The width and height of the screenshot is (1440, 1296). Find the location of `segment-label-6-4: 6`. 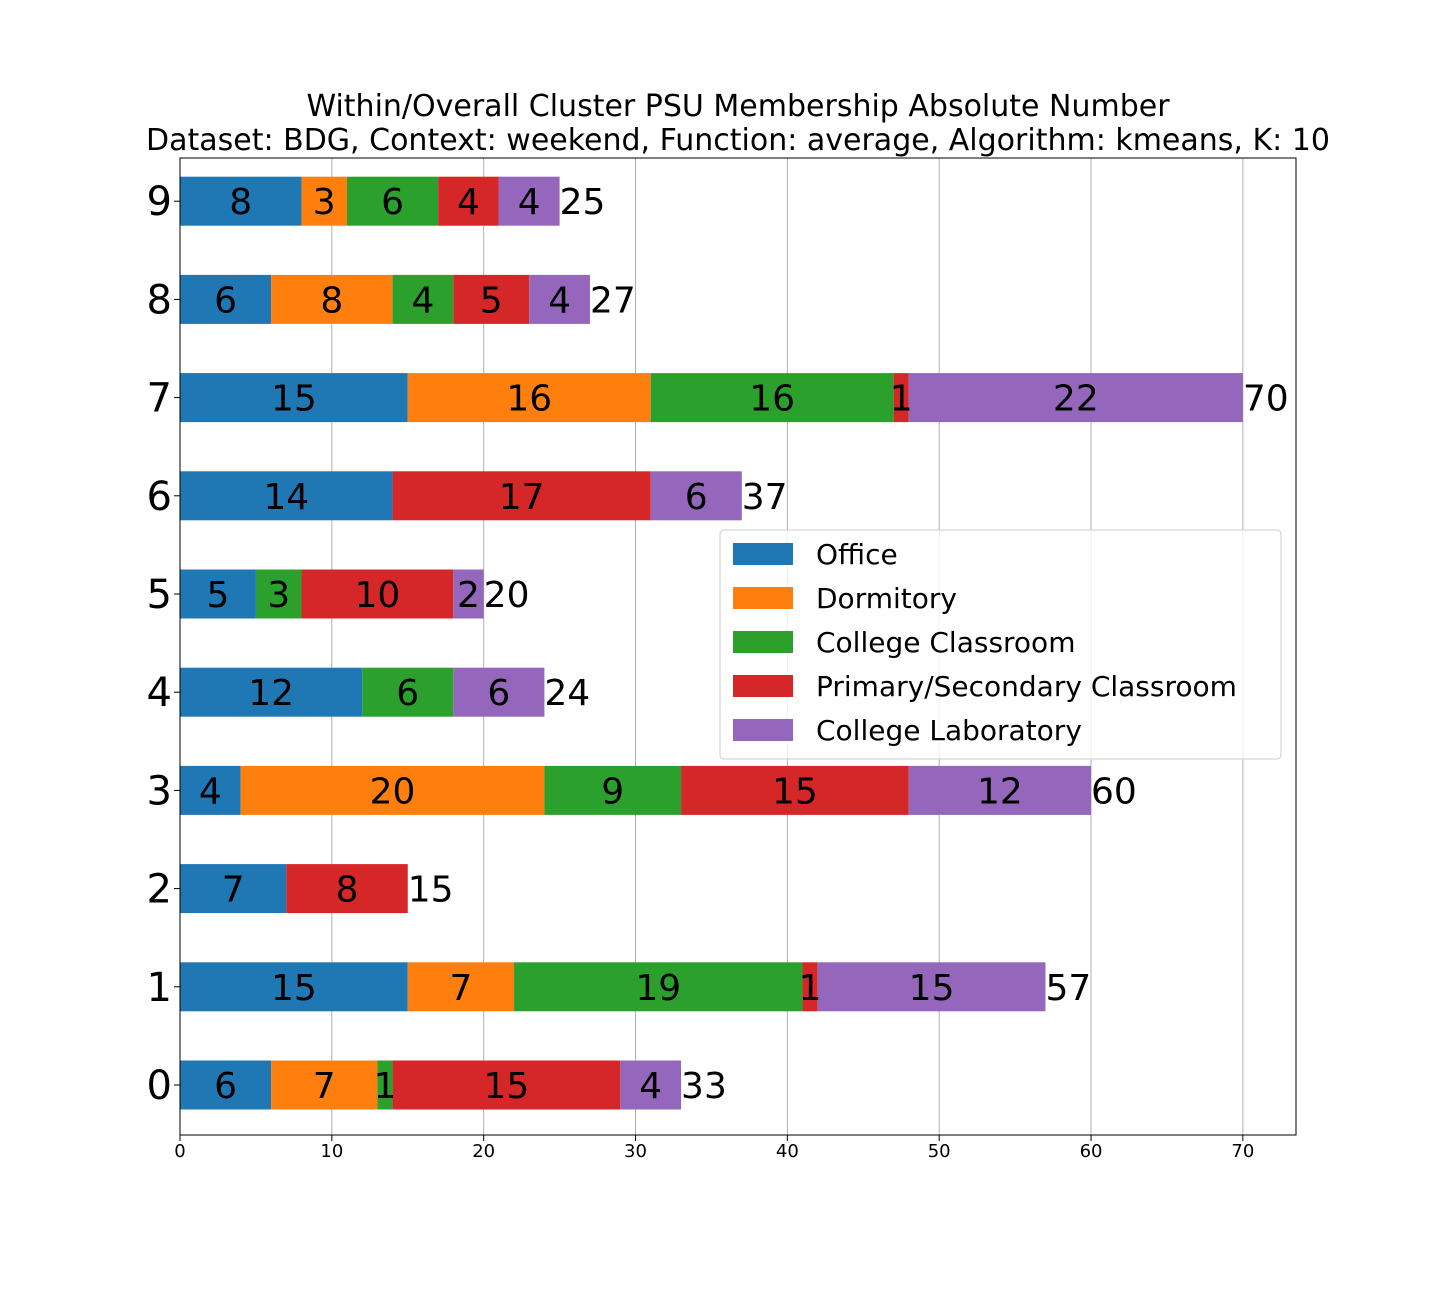

segment-label-6-4: 6 is located at coordinates (696, 497).